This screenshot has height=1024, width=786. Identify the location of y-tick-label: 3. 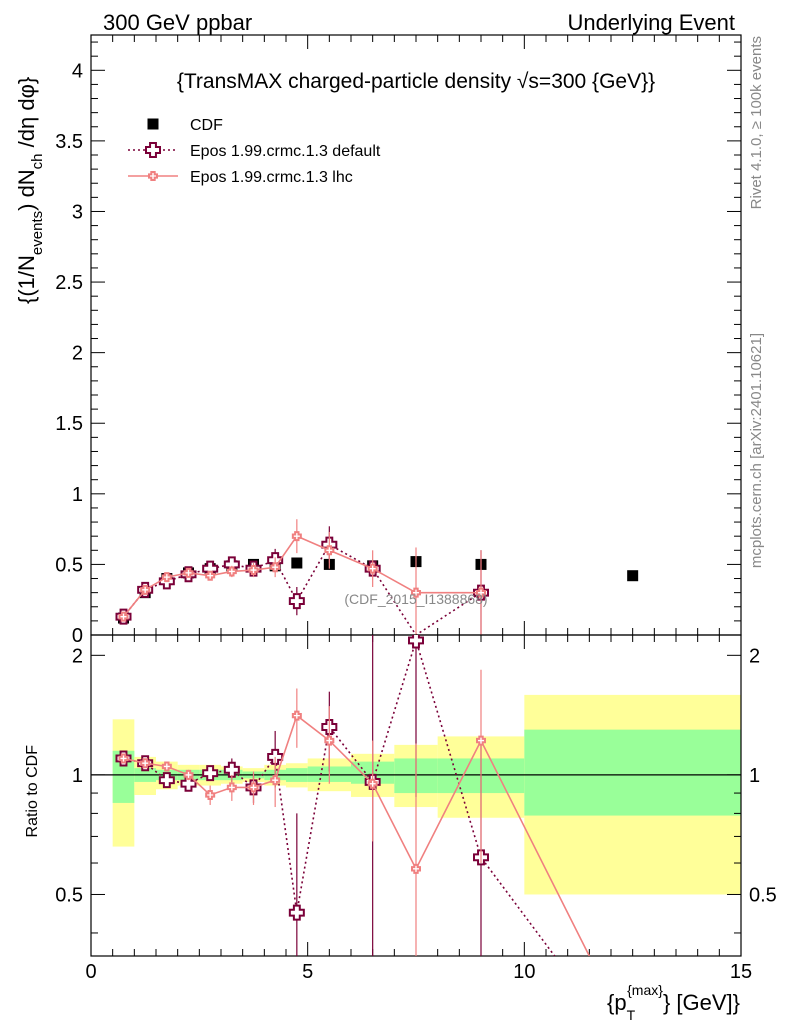
(77, 212).